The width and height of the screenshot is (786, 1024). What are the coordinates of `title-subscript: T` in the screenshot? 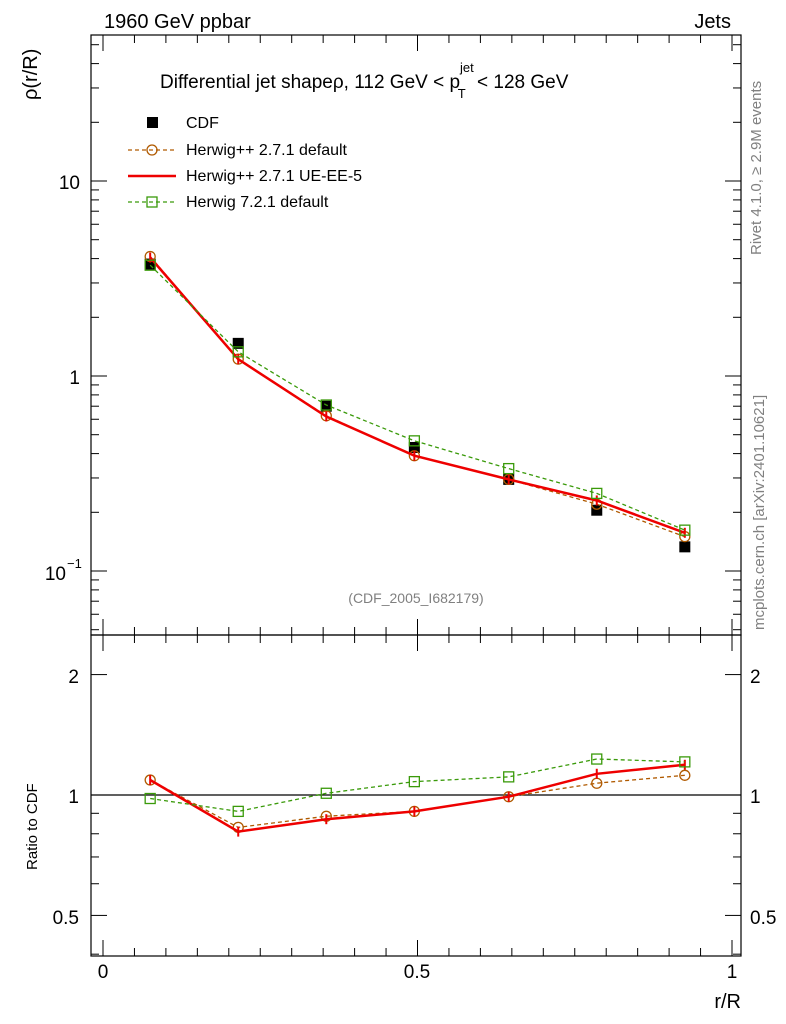 It's located at (462, 93).